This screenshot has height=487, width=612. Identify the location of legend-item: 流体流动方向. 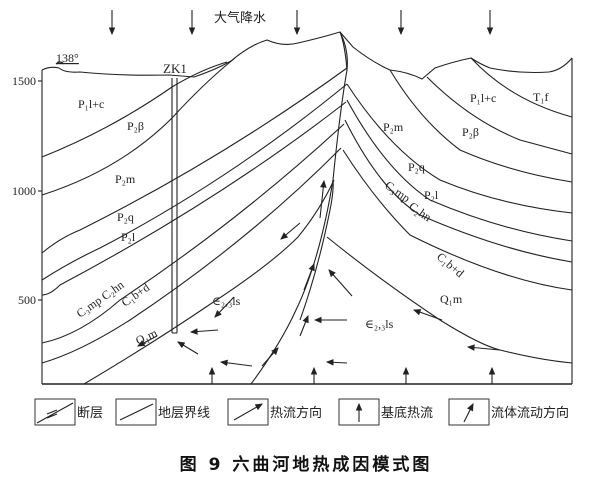
(508, 412).